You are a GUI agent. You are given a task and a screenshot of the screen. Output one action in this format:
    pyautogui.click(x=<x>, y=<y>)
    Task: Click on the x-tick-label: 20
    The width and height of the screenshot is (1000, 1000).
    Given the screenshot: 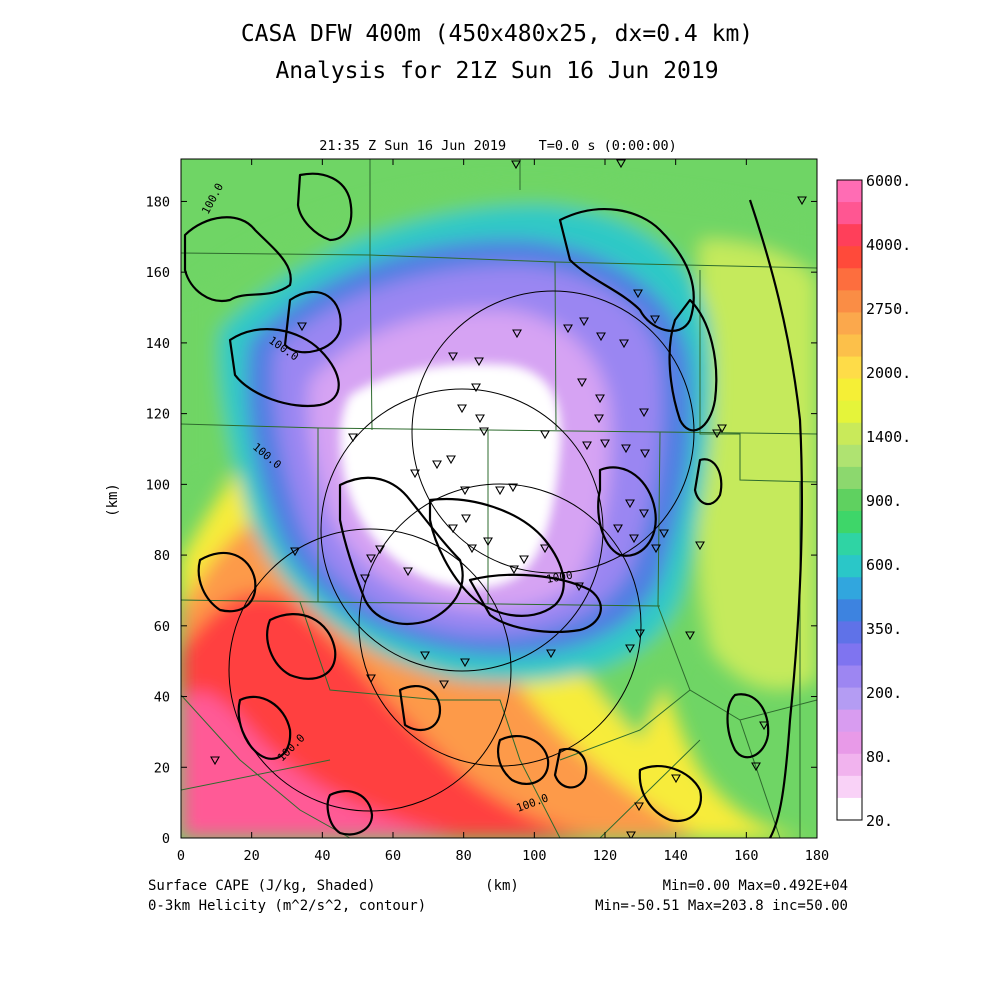 What is the action you would take?
    pyautogui.click(x=252, y=856)
    